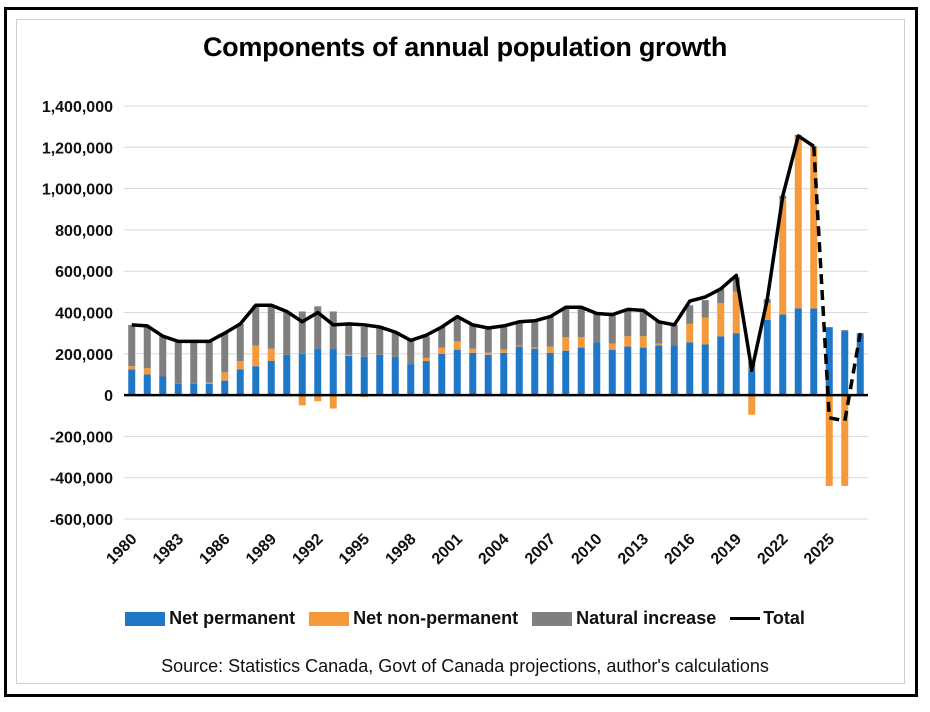 The height and width of the screenshot is (712, 930). I want to click on x-tick-label: 2025, so click(819, 549).